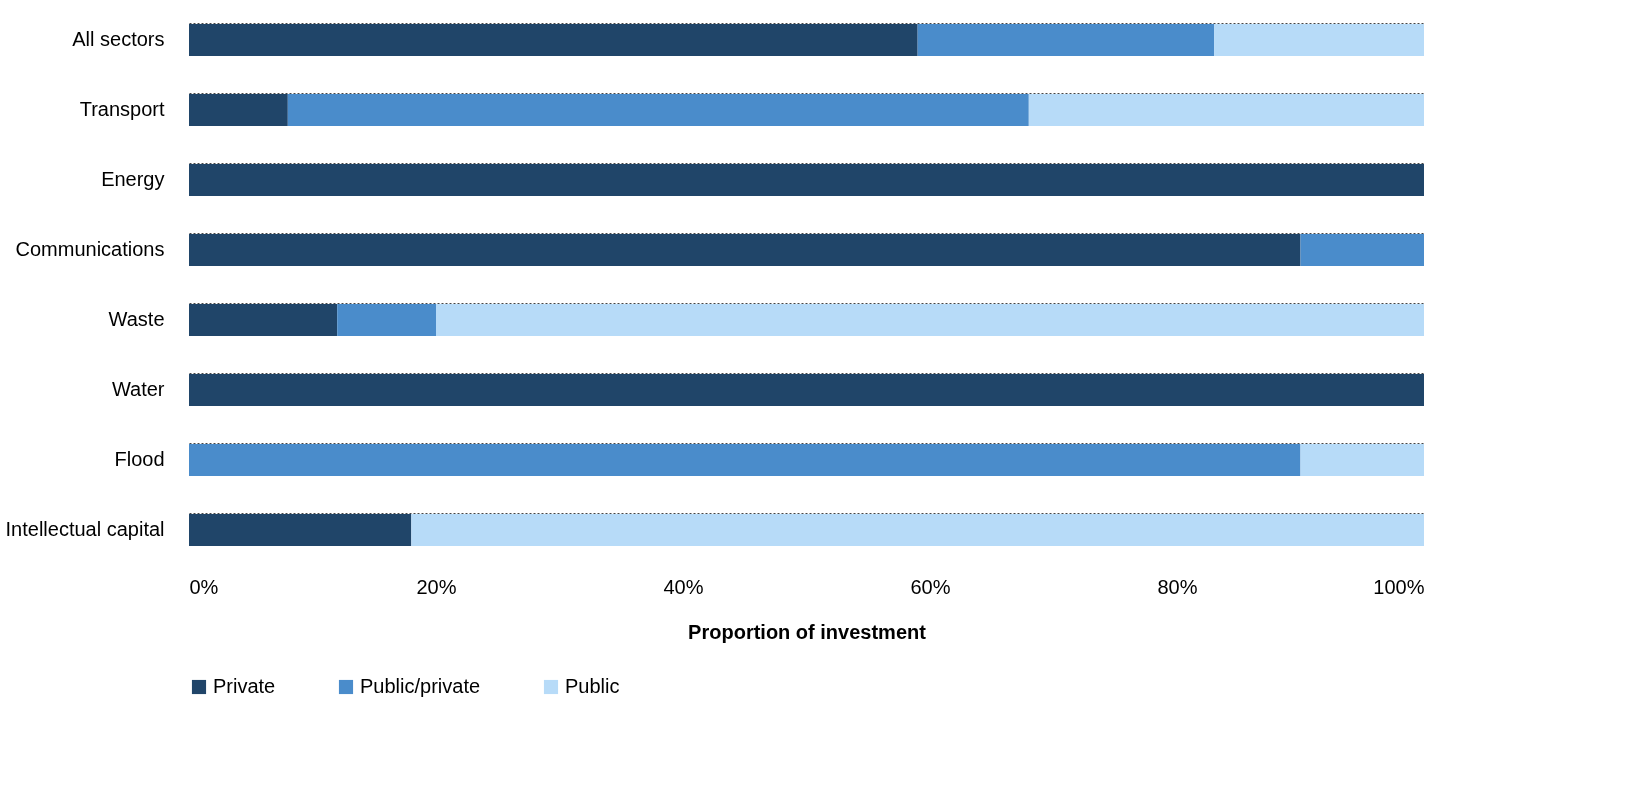 Image resolution: width=1639 pixels, height=799 pixels. Describe the element at coordinates (807, 631) in the screenshot. I see `x-axis-title: Proportion of investment` at that location.